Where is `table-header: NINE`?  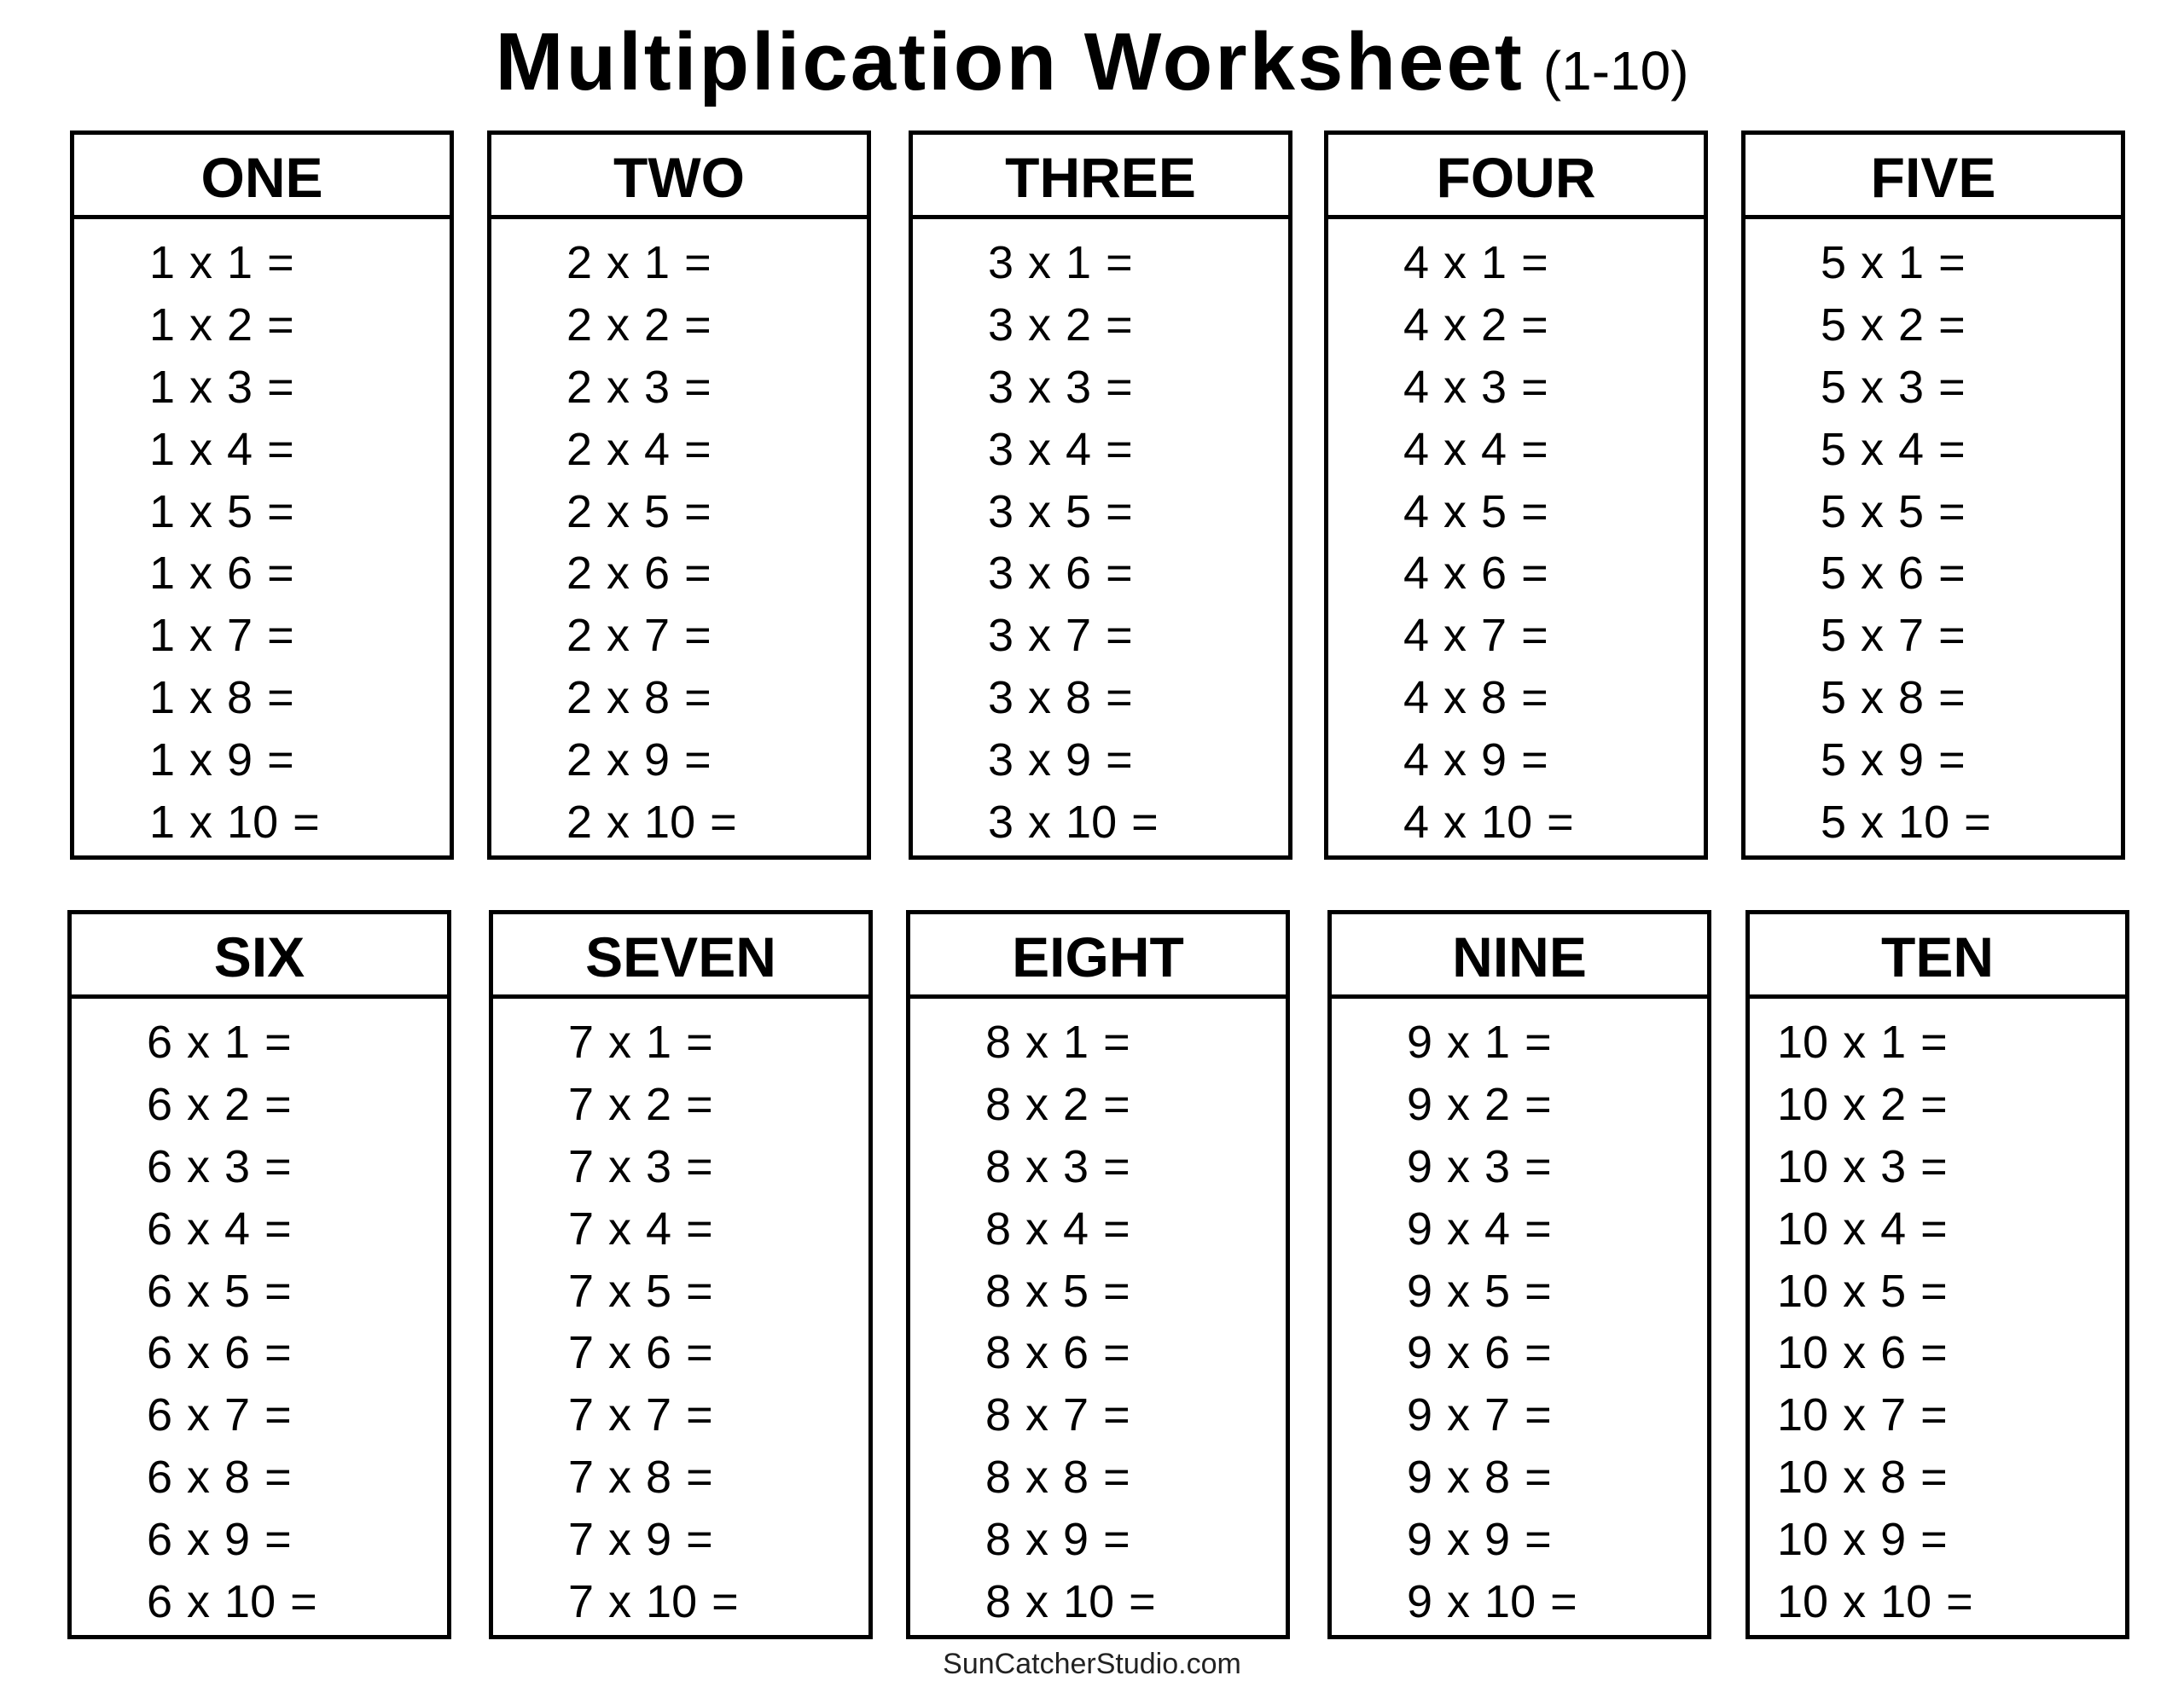
table-header: NINE is located at coordinates (1520, 956).